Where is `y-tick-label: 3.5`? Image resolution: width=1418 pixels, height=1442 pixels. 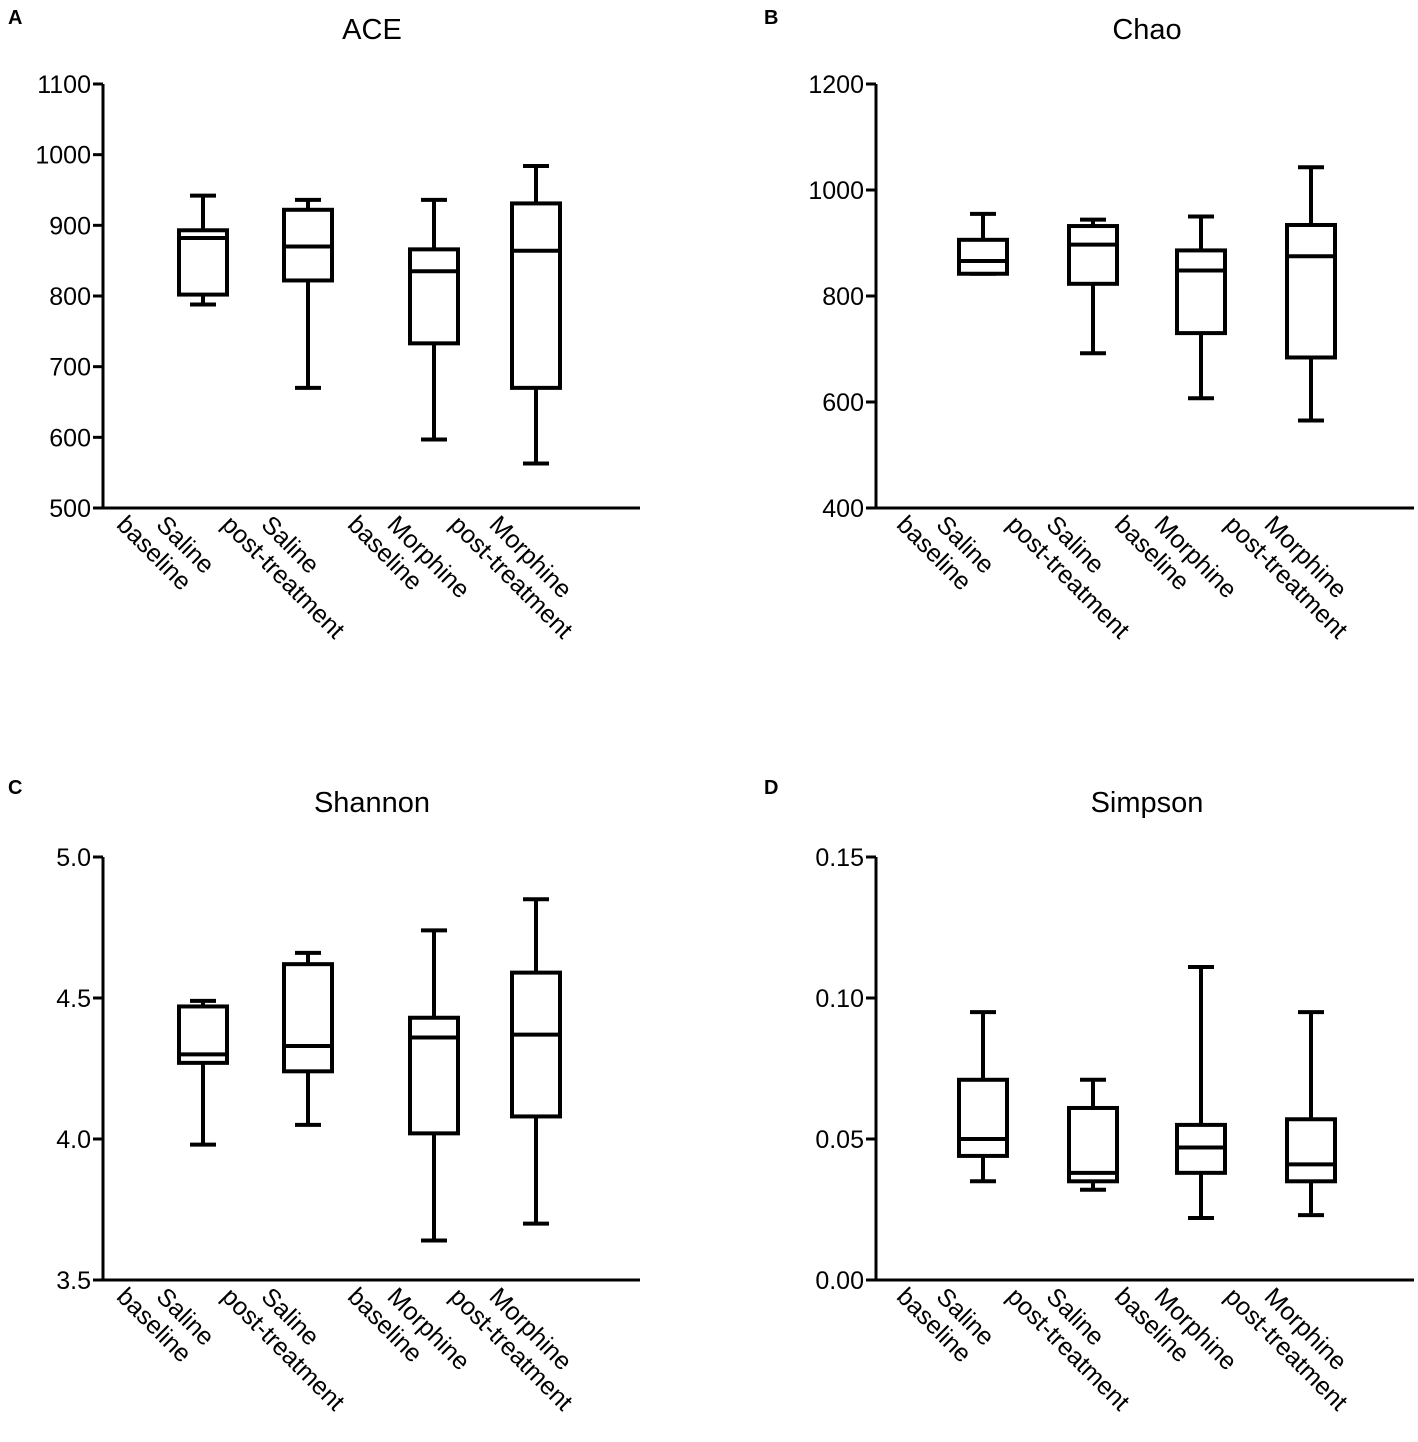
y-tick-label: 3.5 is located at coordinates (73, 1281).